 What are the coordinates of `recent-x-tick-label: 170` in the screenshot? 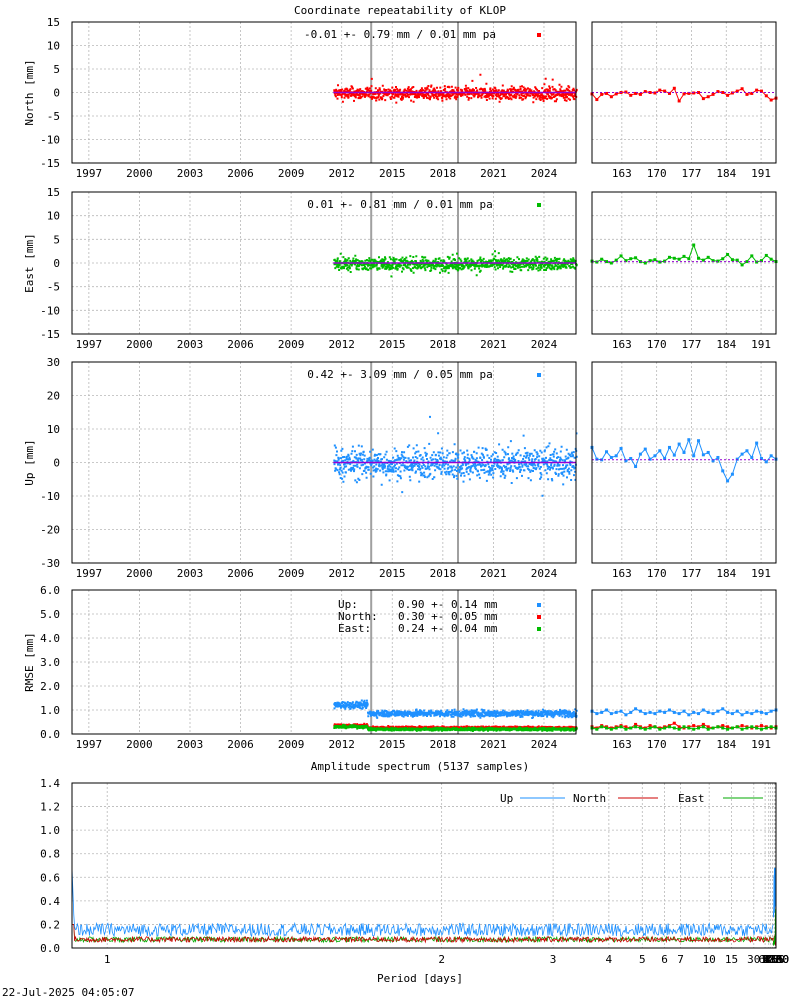 It's located at (657, 573).